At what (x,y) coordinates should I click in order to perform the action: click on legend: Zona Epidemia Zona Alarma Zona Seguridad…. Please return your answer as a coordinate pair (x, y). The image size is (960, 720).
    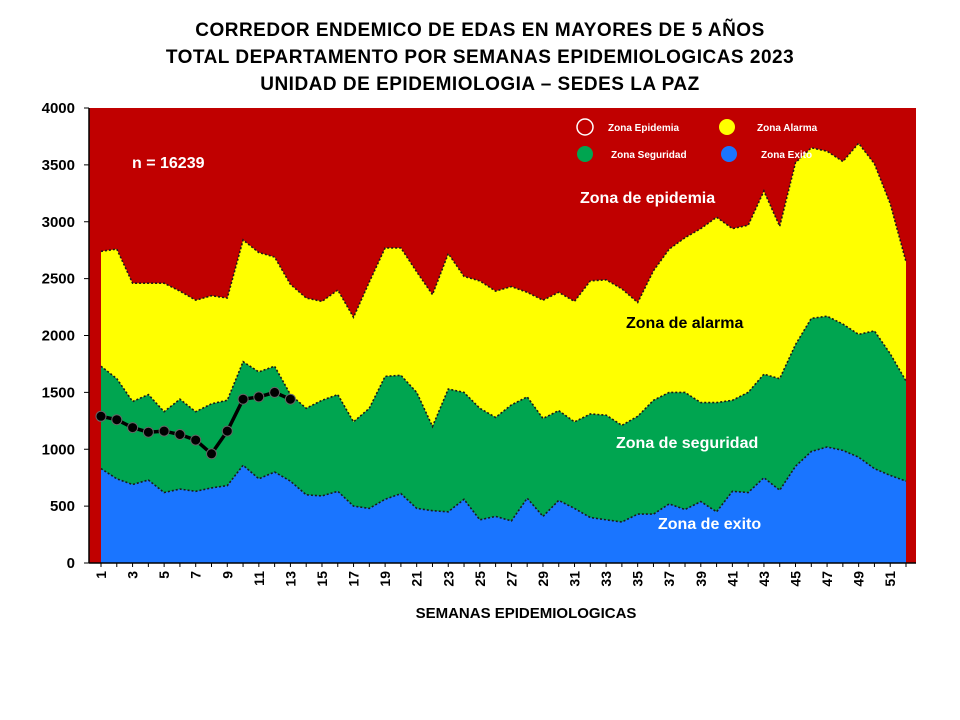
    Looking at the image, I should click on (697, 140).